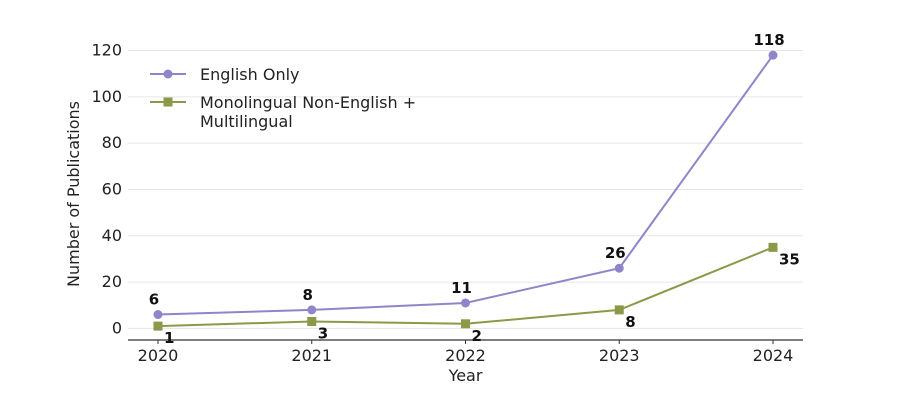 The image size is (900, 402). I want to click on data-label: 2, so click(477, 336).